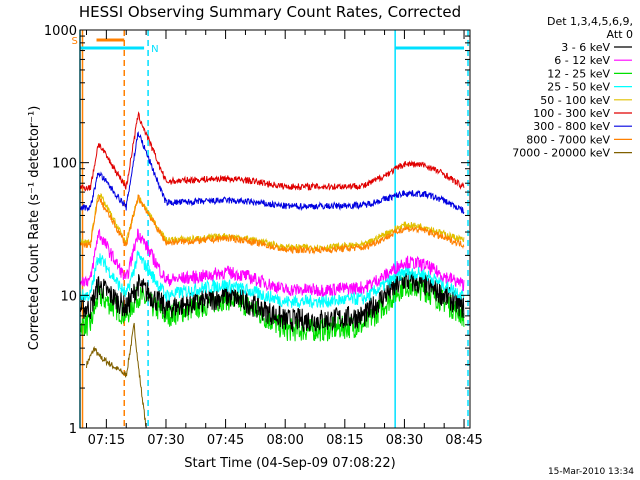 The width and height of the screenshot is (640, 480). I want to click on legend-label: 12 - 25 keV, so click(578, 73).